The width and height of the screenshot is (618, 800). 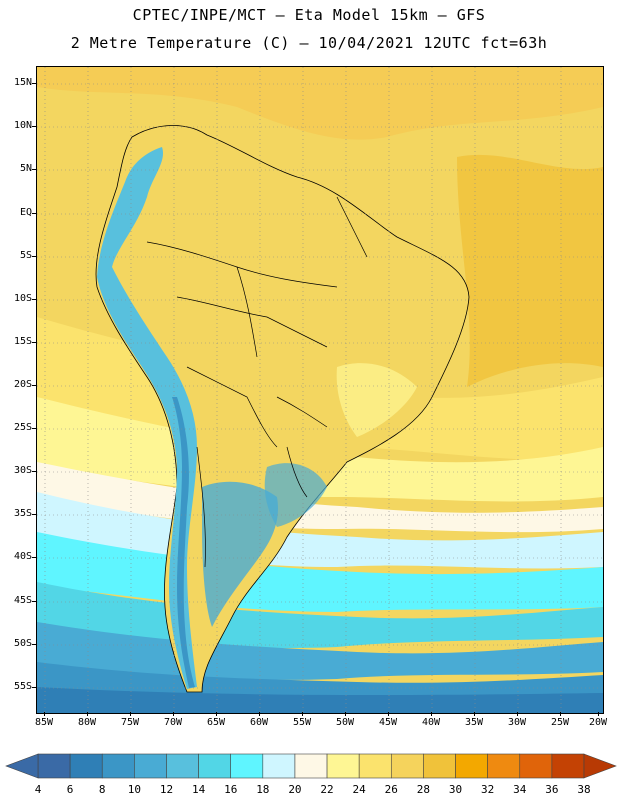 I want to click on color-scale-label: 32, so click(x=488, y=789).